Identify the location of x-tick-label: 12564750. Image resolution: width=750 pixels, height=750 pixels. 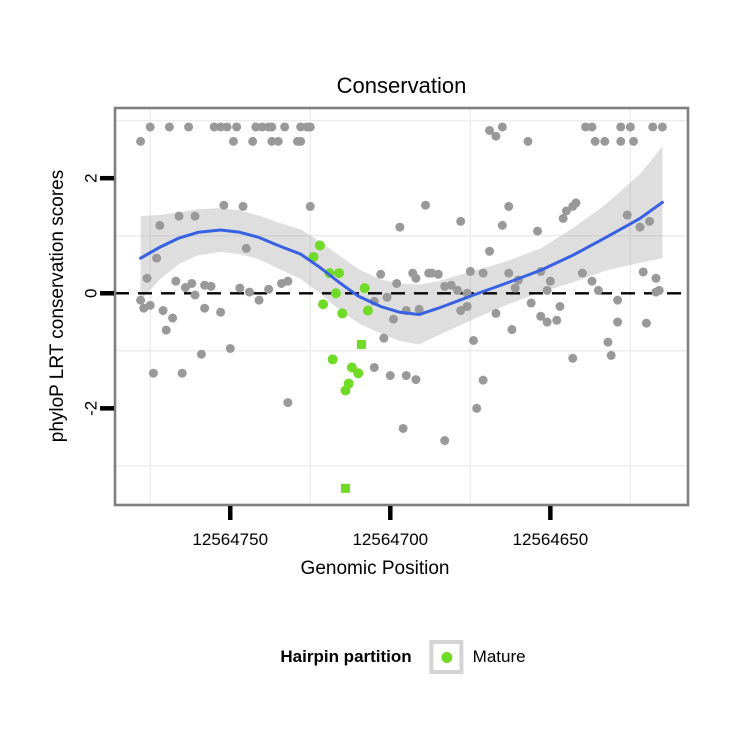
(230, 539).